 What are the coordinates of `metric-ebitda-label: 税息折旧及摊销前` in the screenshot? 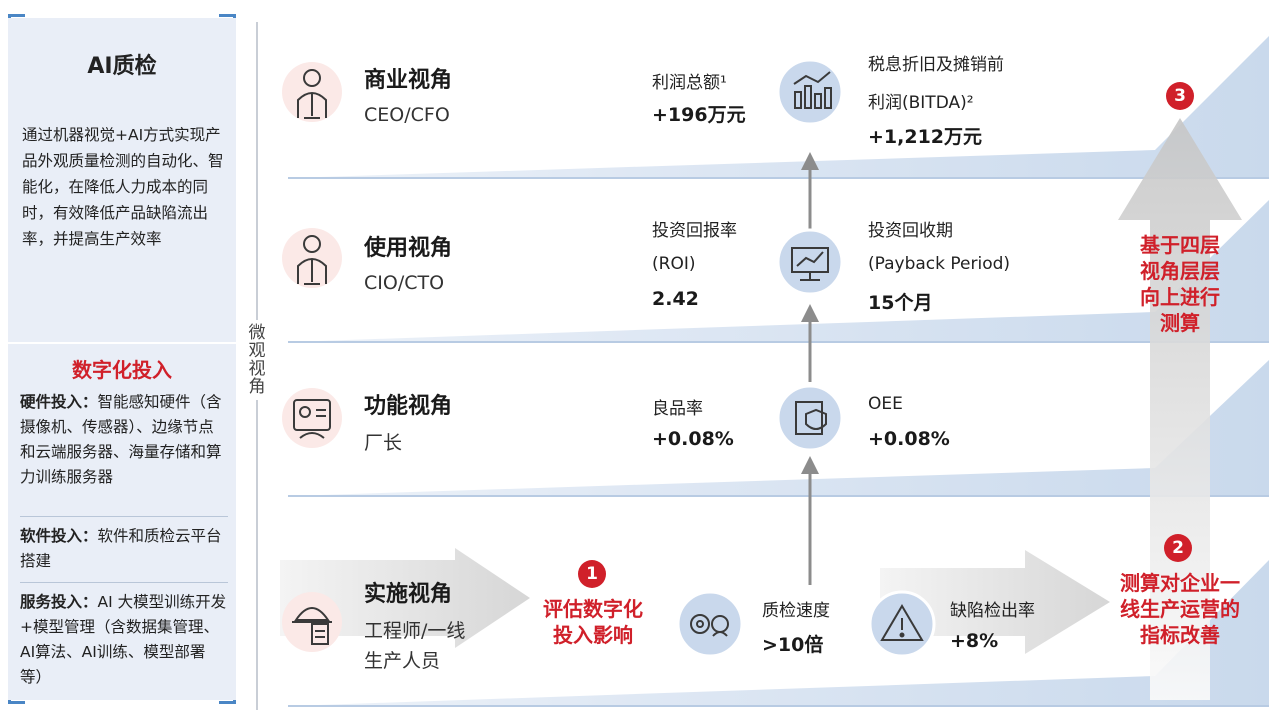 It's located at (936, 65).